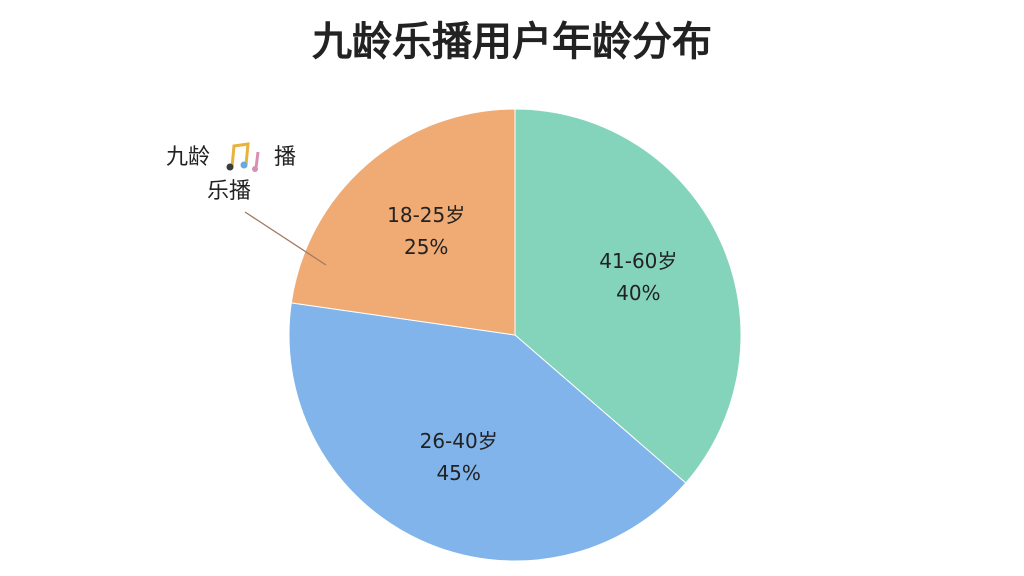  Describe the element at coordinates (188, 157) in the screenshot. I see `annotation-text: 九龄` at that location.